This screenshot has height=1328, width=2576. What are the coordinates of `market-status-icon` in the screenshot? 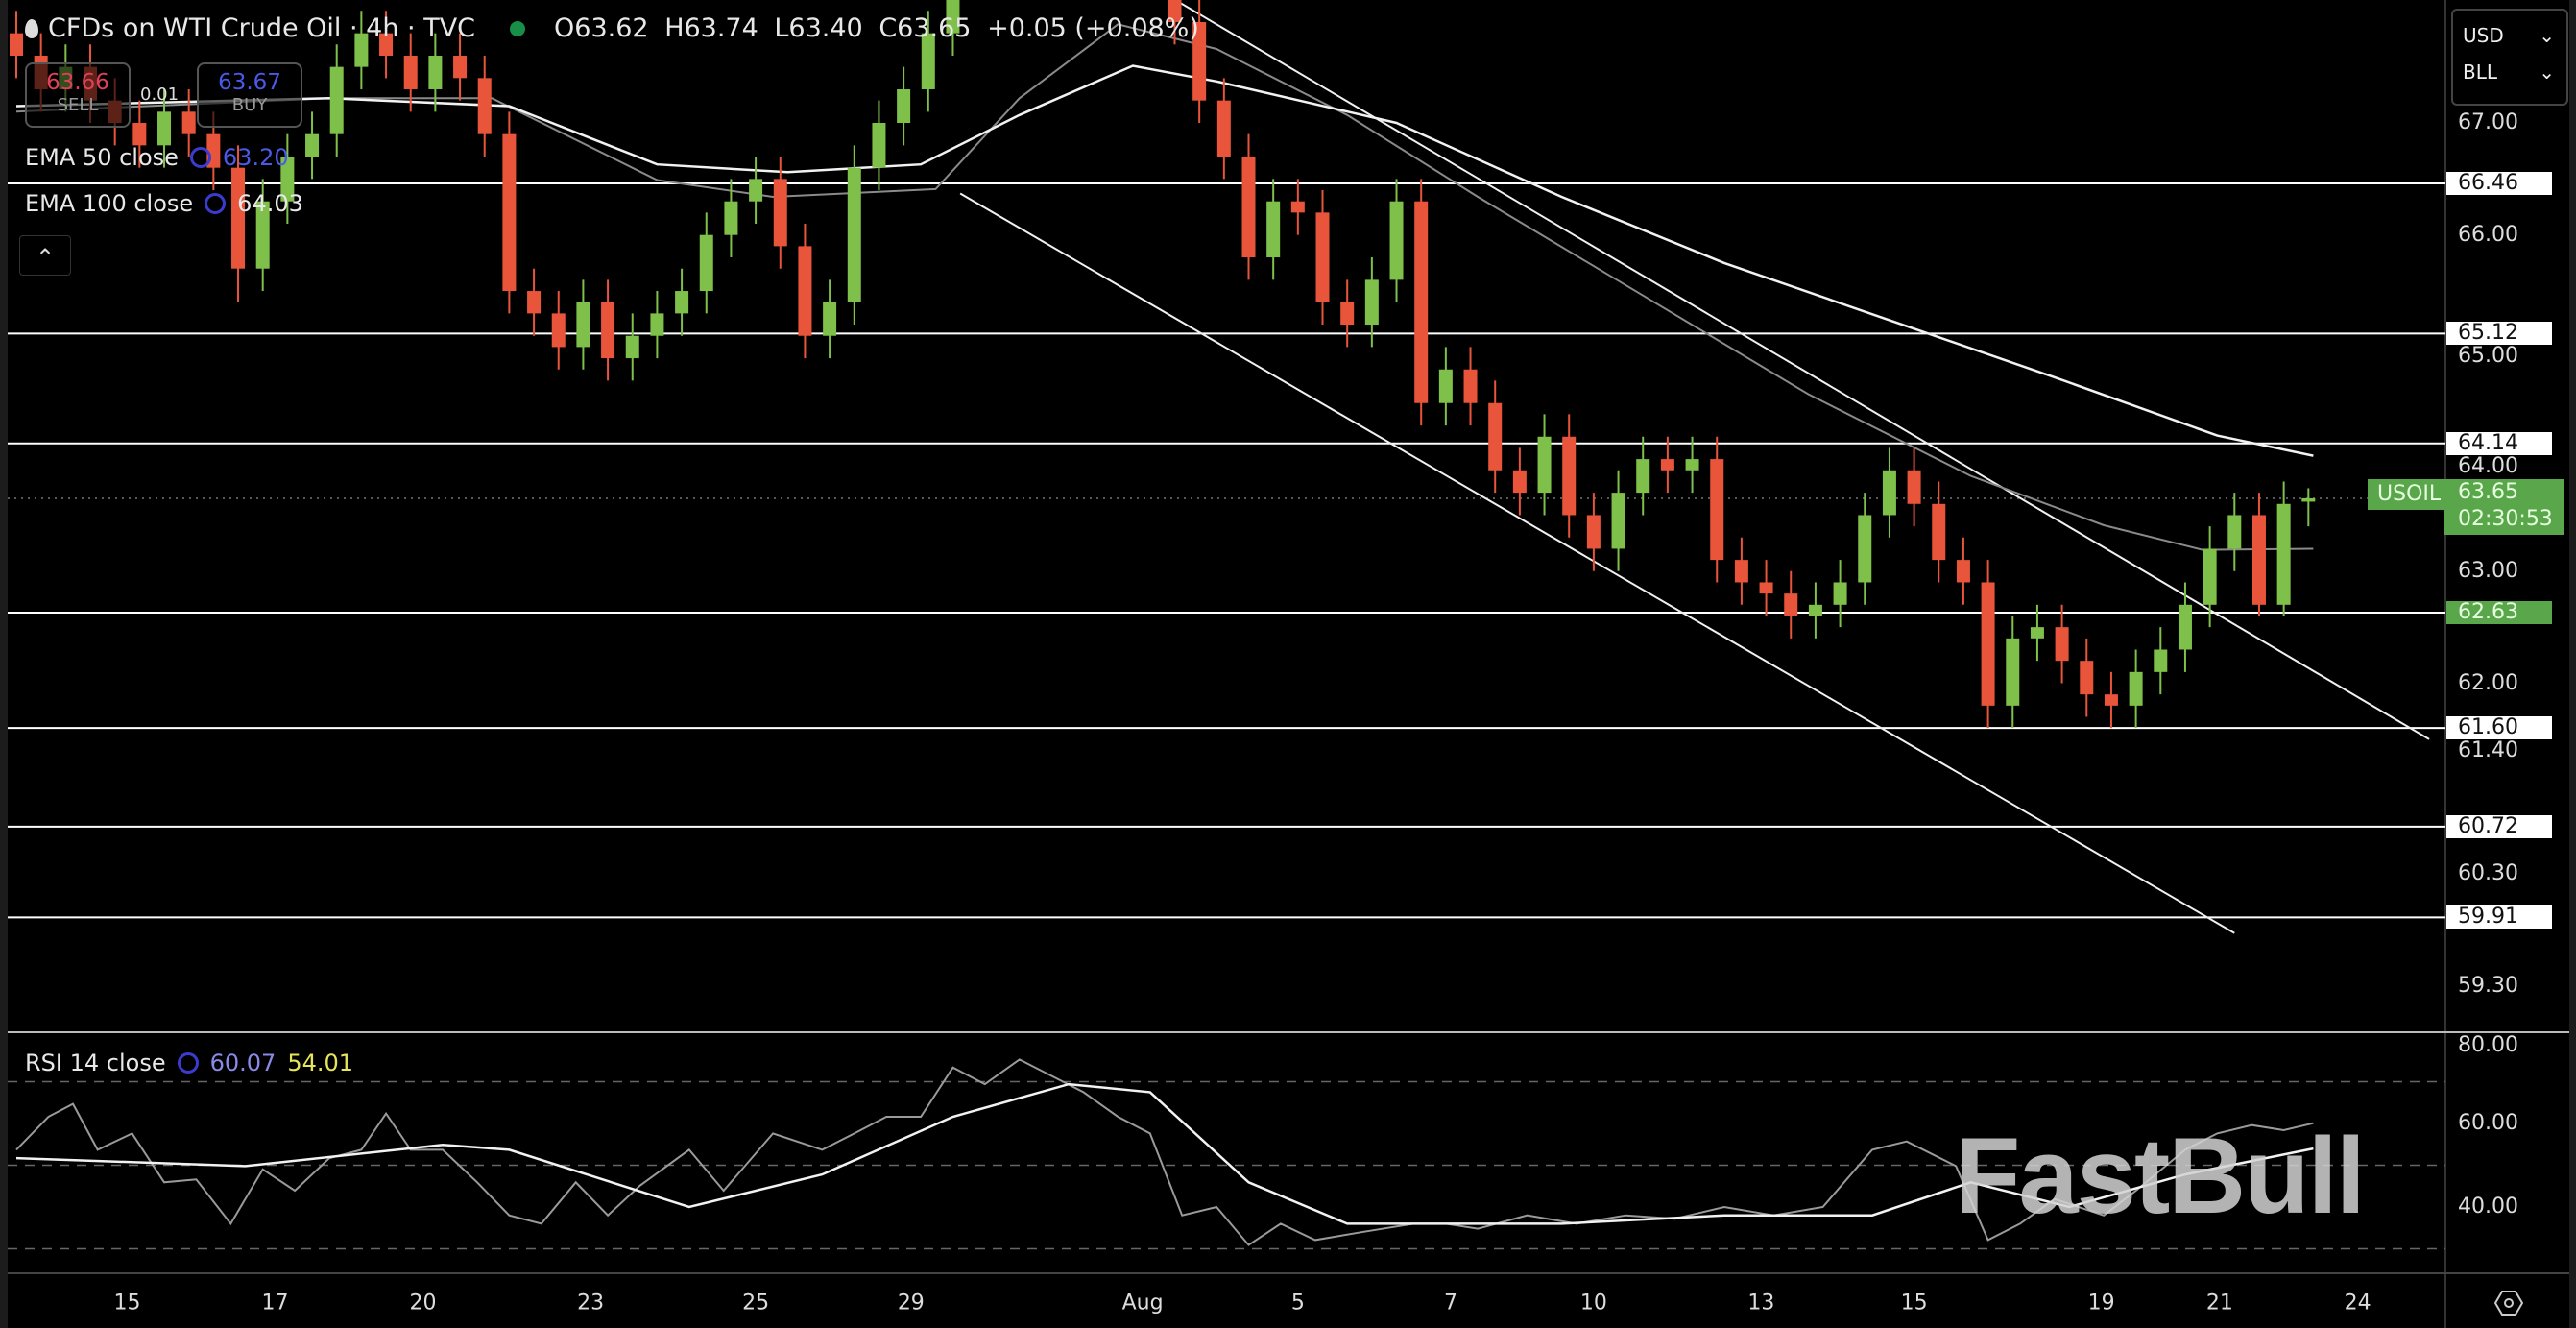 It's located at (518, 28).